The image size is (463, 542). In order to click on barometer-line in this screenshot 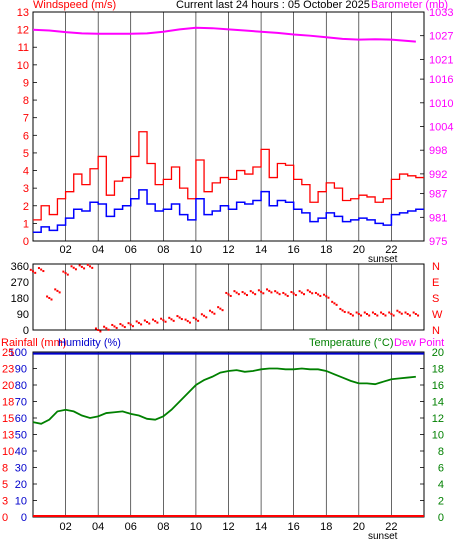, I will do `click(224, 34)`.